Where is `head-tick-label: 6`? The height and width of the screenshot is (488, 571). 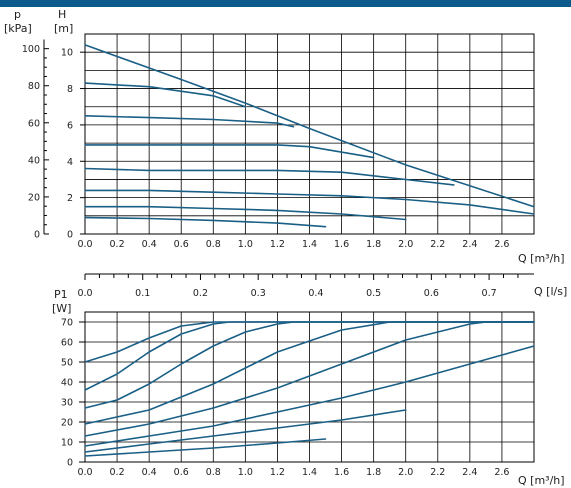 head-tick-label: 6 is located at coordinates (70, 125).